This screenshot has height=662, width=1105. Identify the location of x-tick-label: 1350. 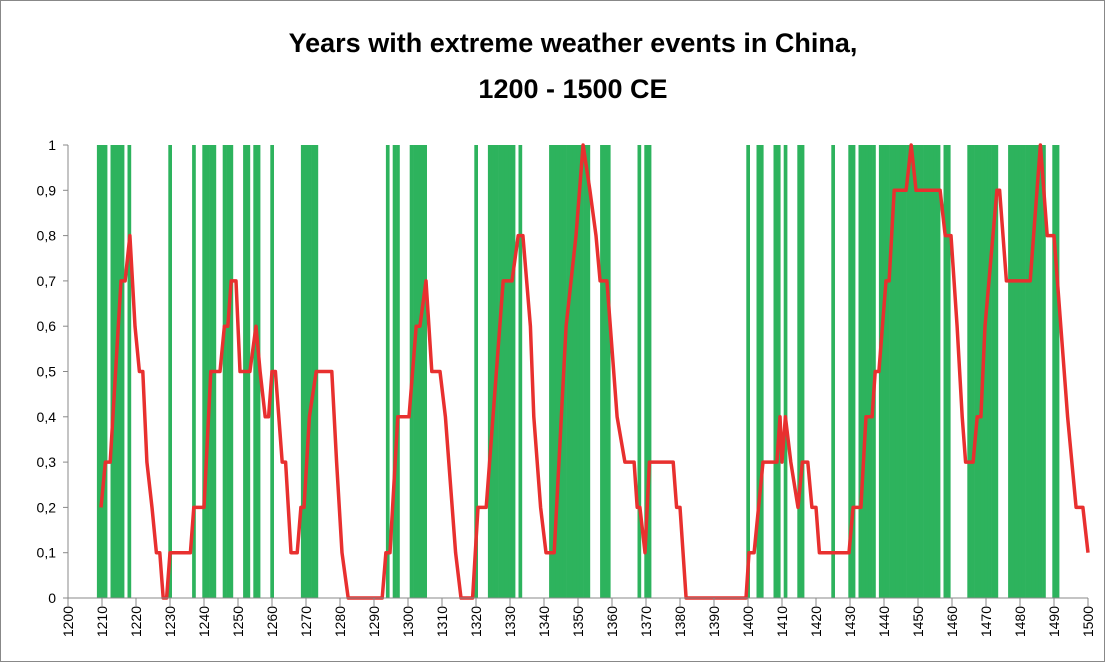
(578, 621).